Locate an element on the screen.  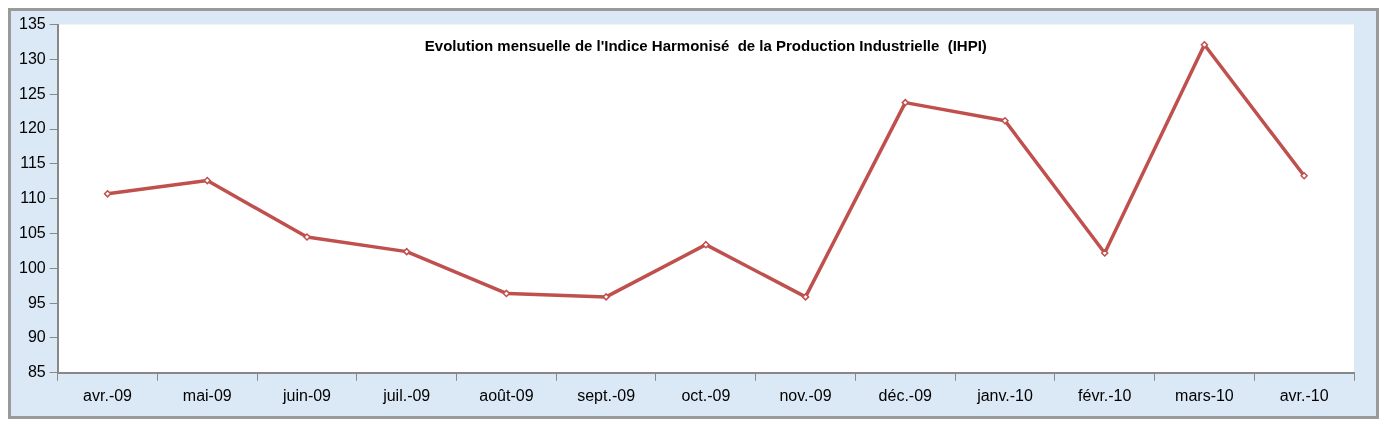
x-tick-label: mai-09 is located at coordinates (207, 395).